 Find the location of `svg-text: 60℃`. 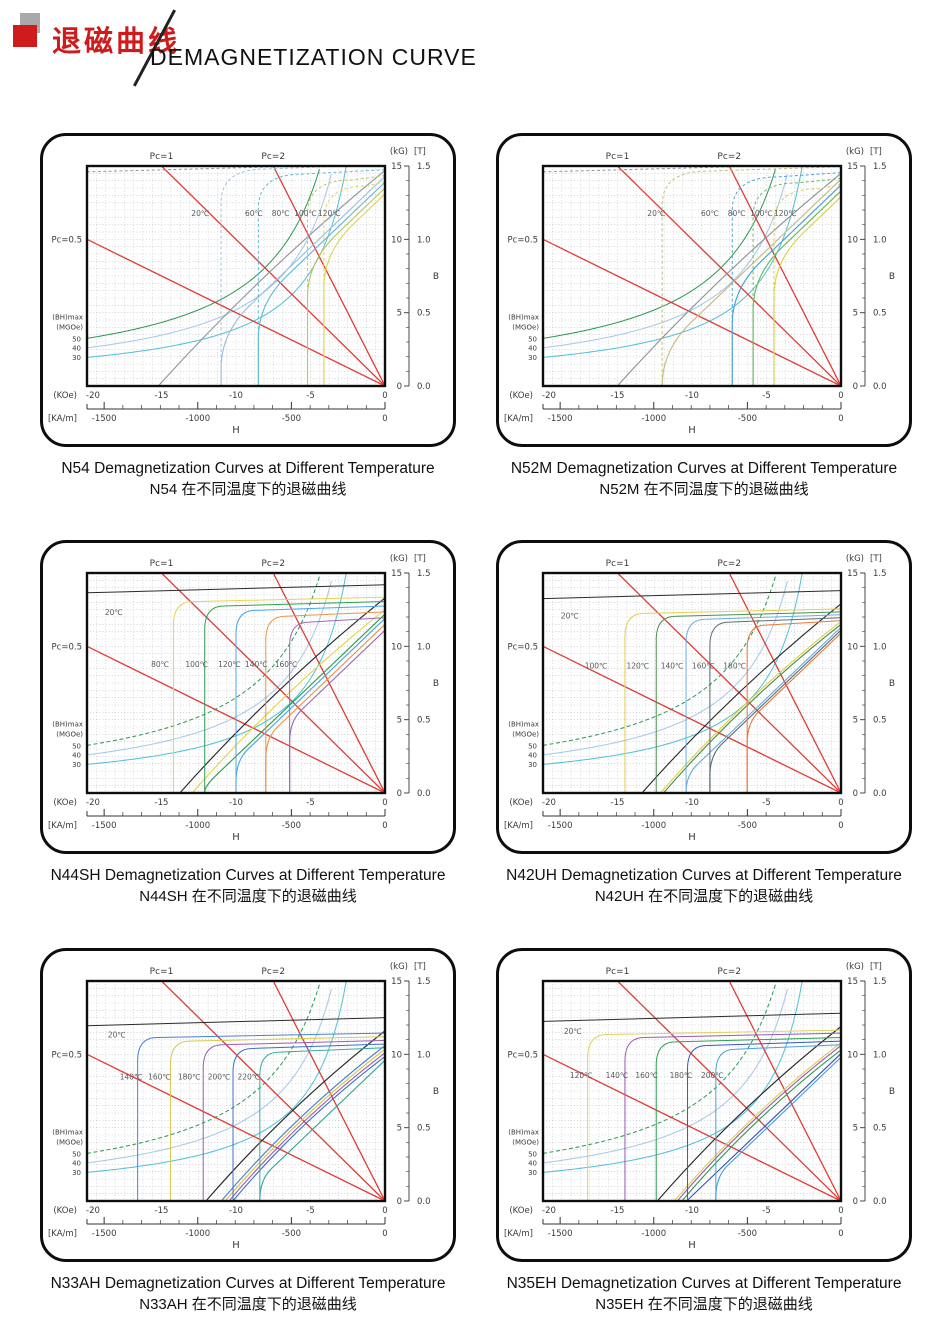

svg-text: 60℃ is located at coordinates (710, 213).